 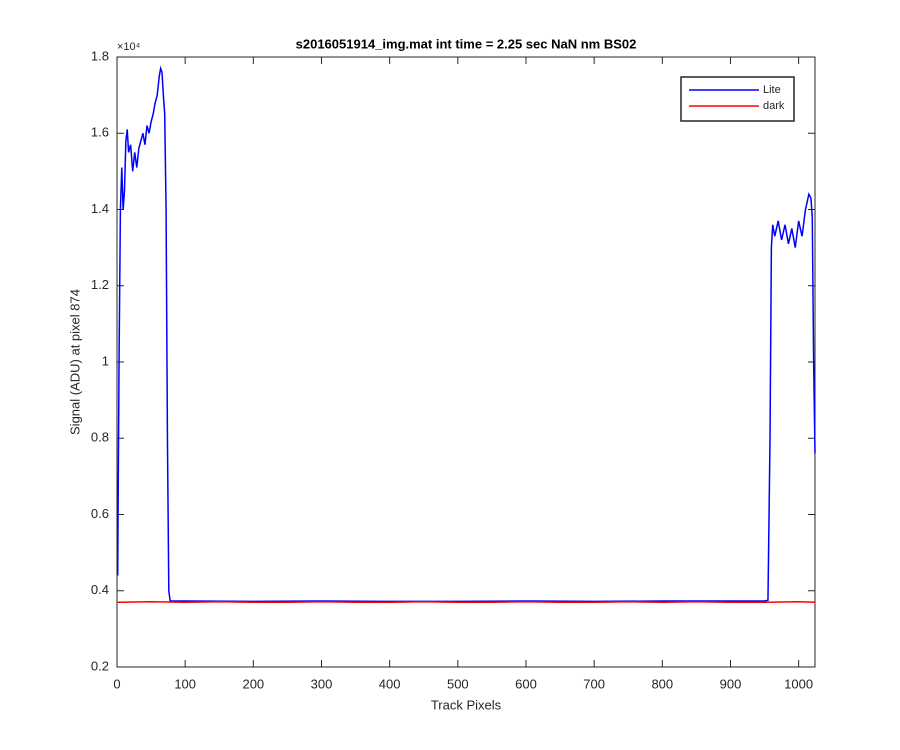 What do you see at coordinates (185, 683) in the screenshot?
I see `x-tick-label: 100` at bounding box center [185, 683].